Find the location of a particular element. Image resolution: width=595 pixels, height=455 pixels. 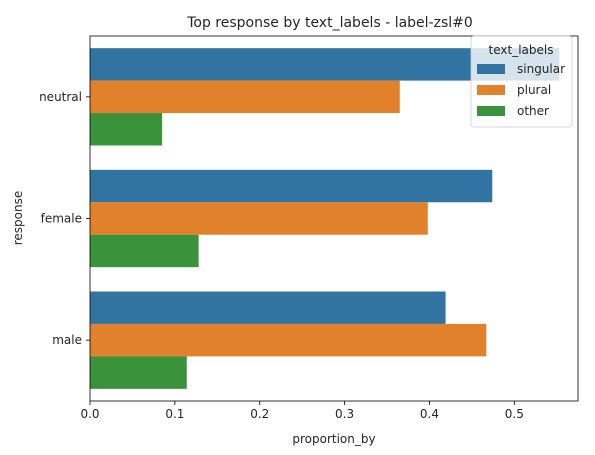

x-tick-label: 0.4 is located at coordinates (429, 414).